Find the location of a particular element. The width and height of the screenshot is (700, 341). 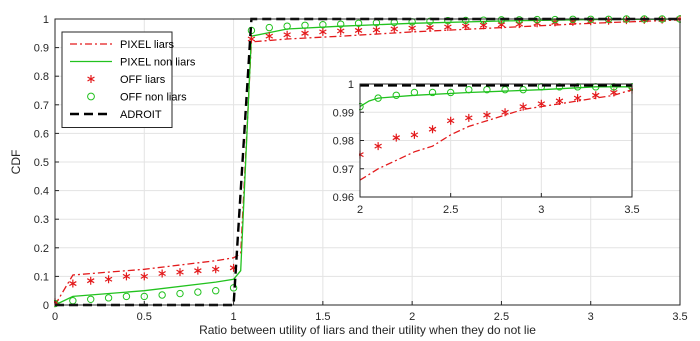

main-y-tick-label-2: 0.2 is located at coordinates (41, 249).